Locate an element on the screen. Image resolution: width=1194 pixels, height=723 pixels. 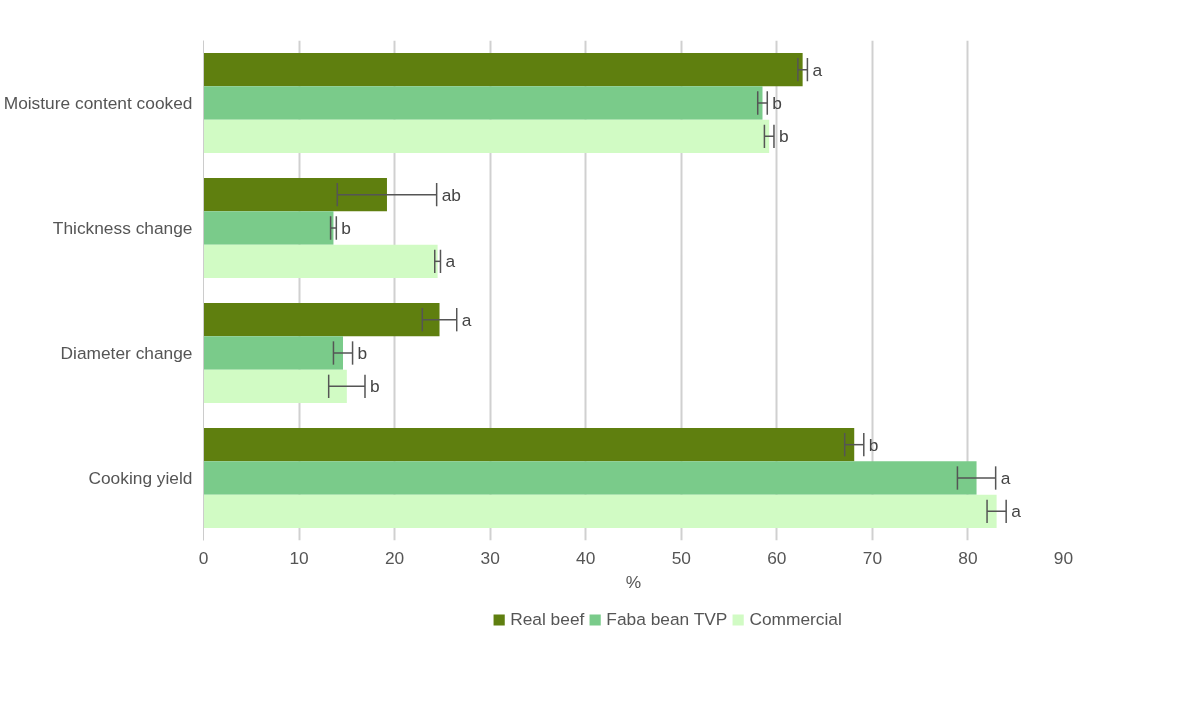
x-tick-label: 20 is located at coordinates (394, 557).